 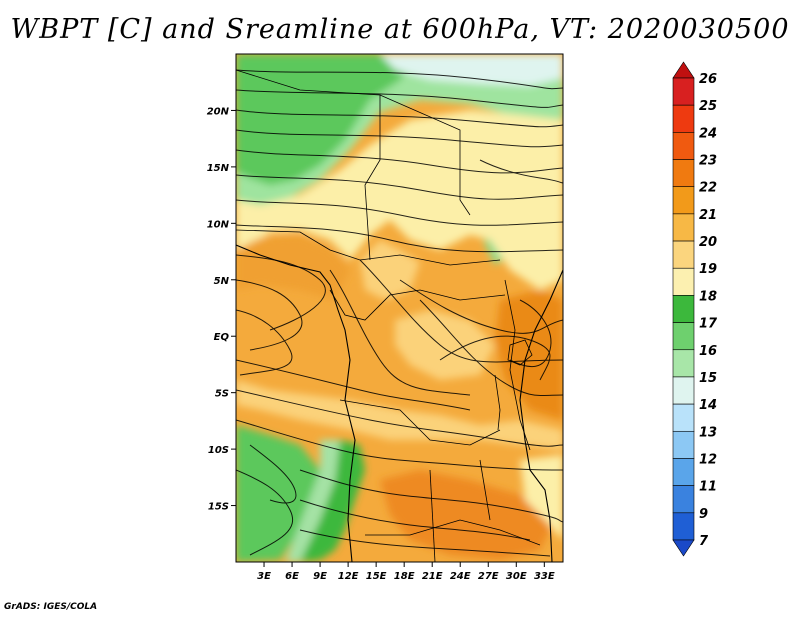 I want to click on colorbar-label: 24, so click(x=708, y=133).